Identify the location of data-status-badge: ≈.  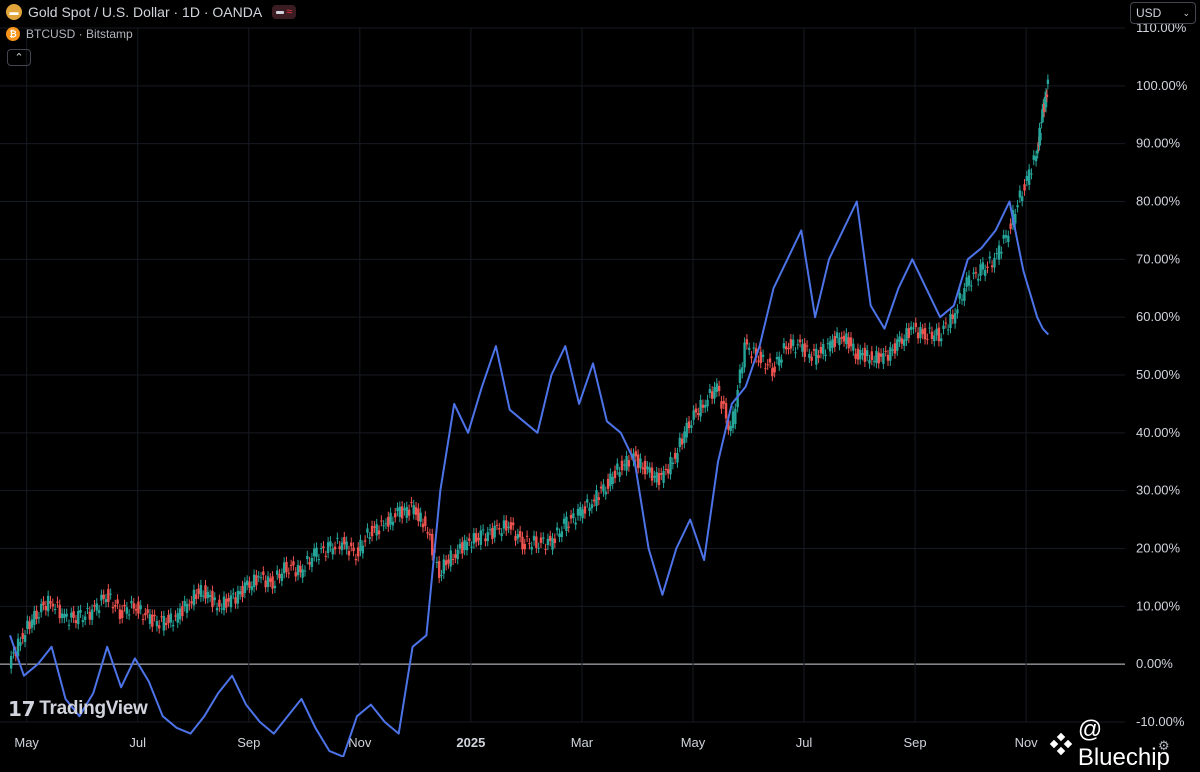
(284, 12).